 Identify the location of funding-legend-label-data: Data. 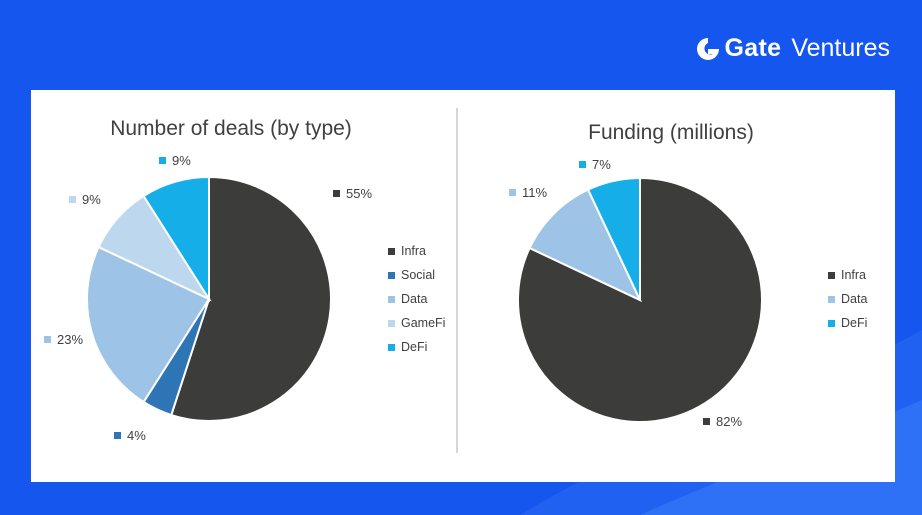
(854, 299).